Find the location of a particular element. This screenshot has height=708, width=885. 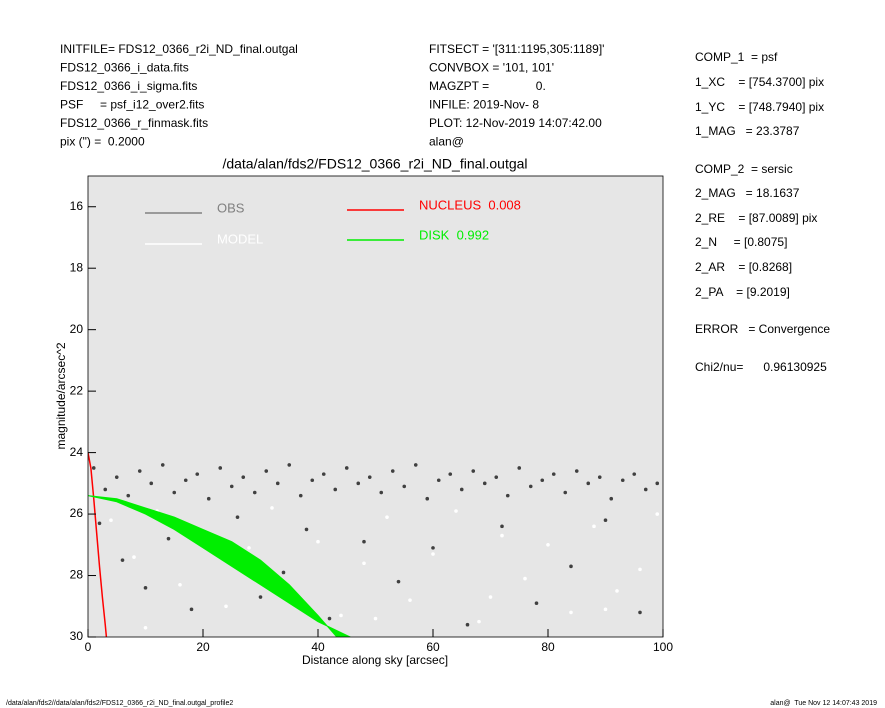

y-tick-label: 22 is located at coordinates (77, 390).